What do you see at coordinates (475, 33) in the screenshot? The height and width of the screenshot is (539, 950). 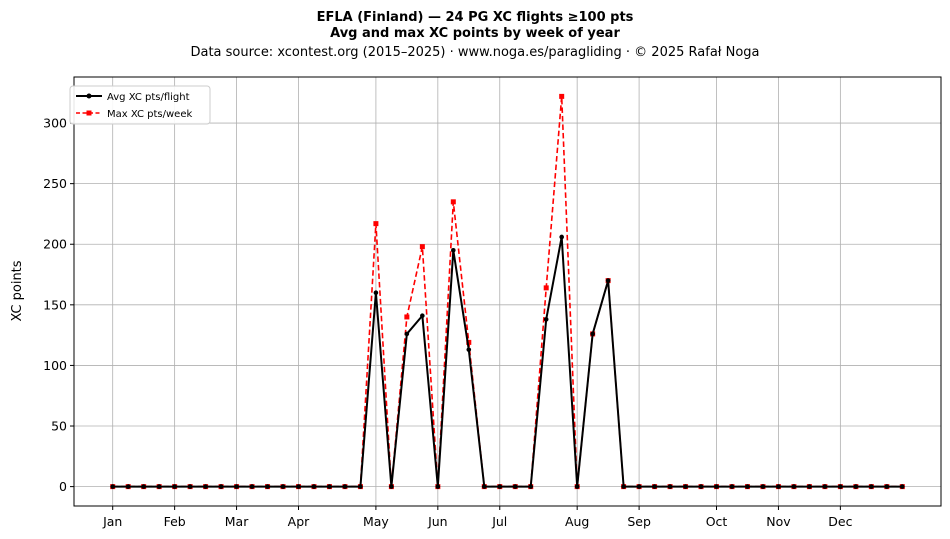 I see `chart-title-line2: Avg and max XC points by week of year` at bounding box center [475, 33].